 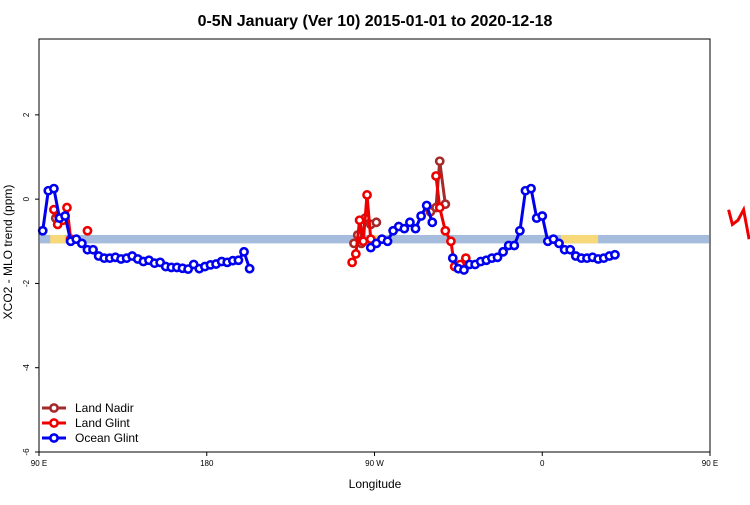 I want to click on x-tick-label: 0, so click(x=542, y=463).